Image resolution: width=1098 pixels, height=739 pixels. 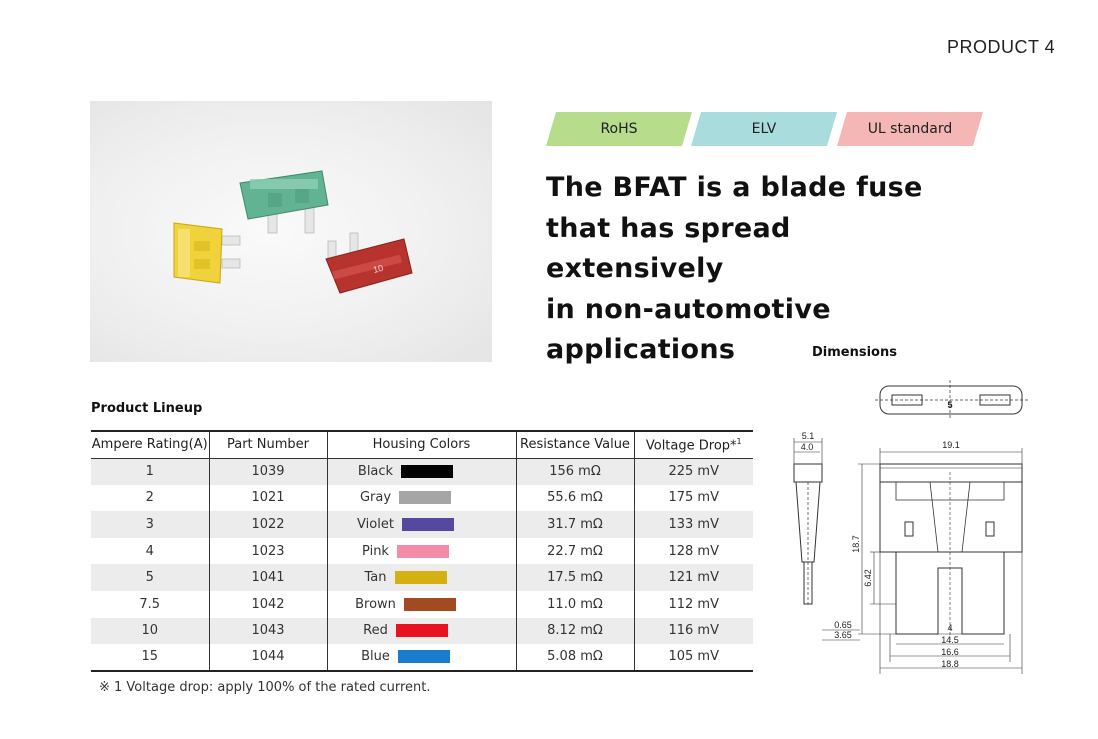 I want to click on color-name: Gray, so click(x=375, y=498).